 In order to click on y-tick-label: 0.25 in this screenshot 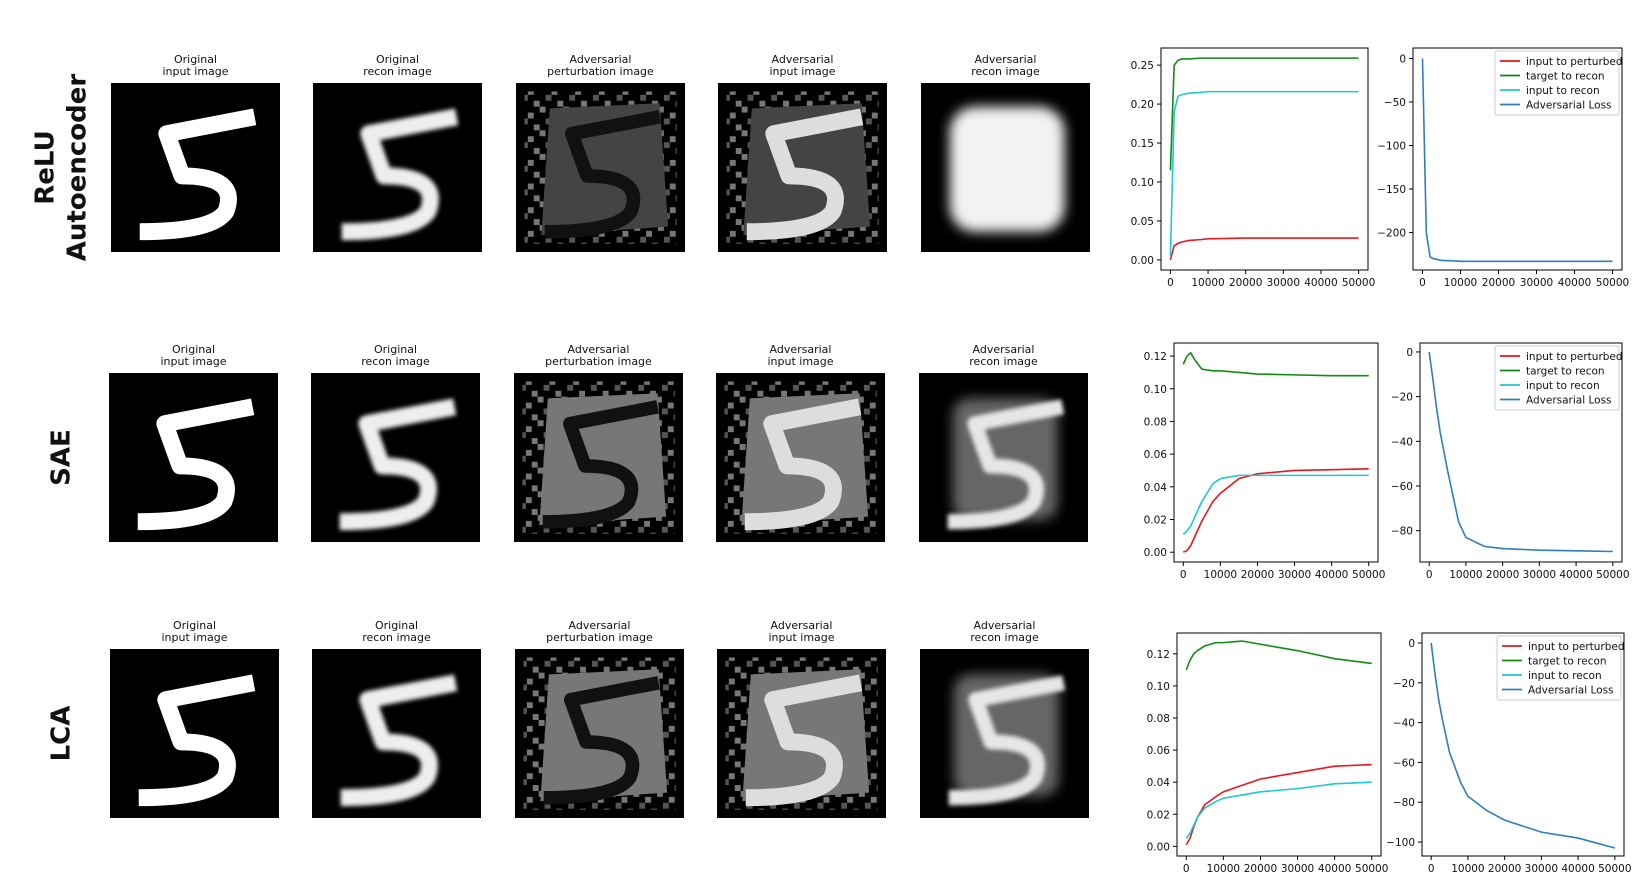, I will do `click(1142, 66)`.